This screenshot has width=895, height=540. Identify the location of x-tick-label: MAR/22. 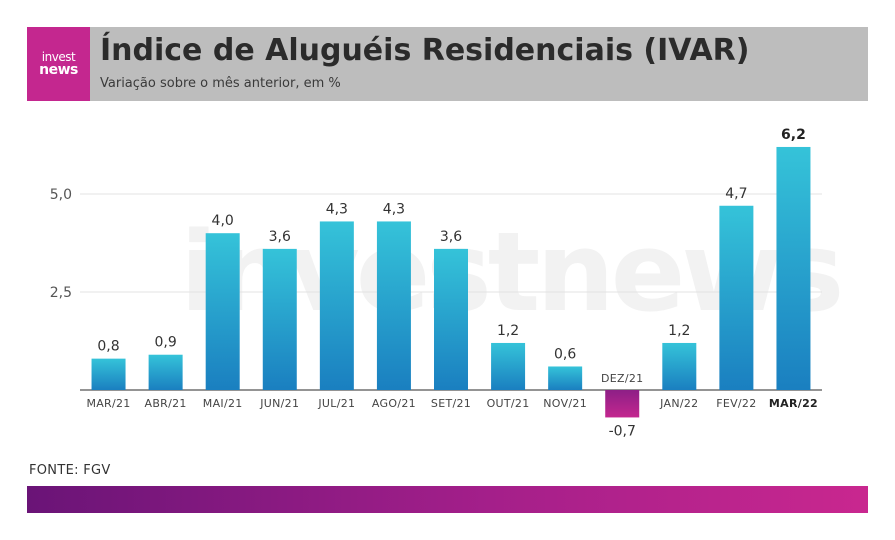
(793, 403).